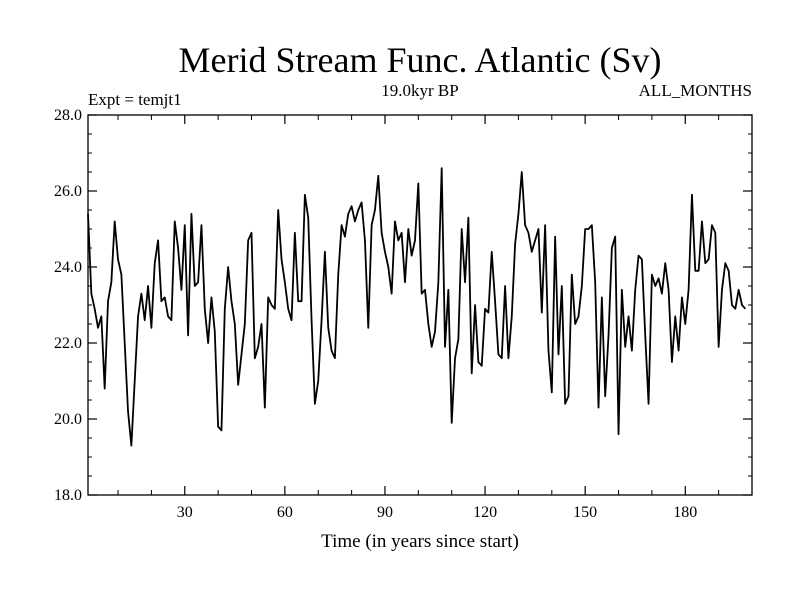  Describe the element at coordinates (68, 115) in the screenshot. I see `y-tick-label: 28.0` at that location.